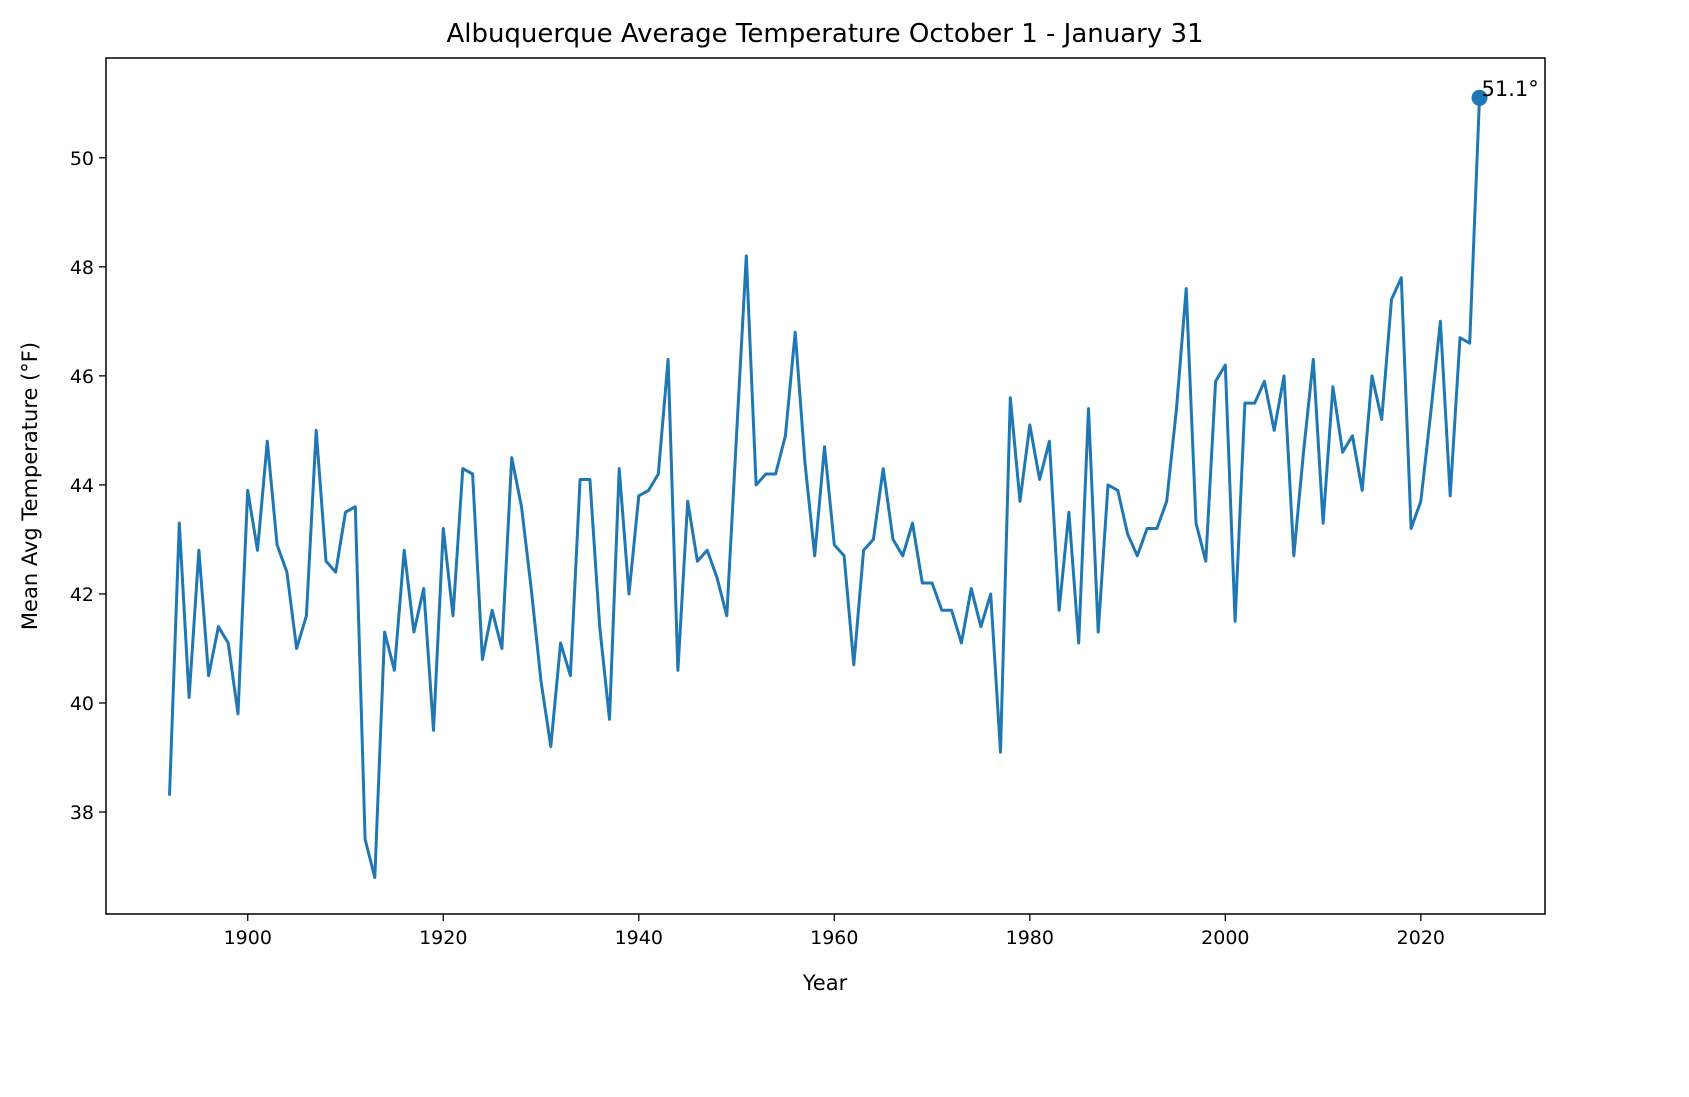  I want to click on x-tick-label: 2020, so click(1421, 938).